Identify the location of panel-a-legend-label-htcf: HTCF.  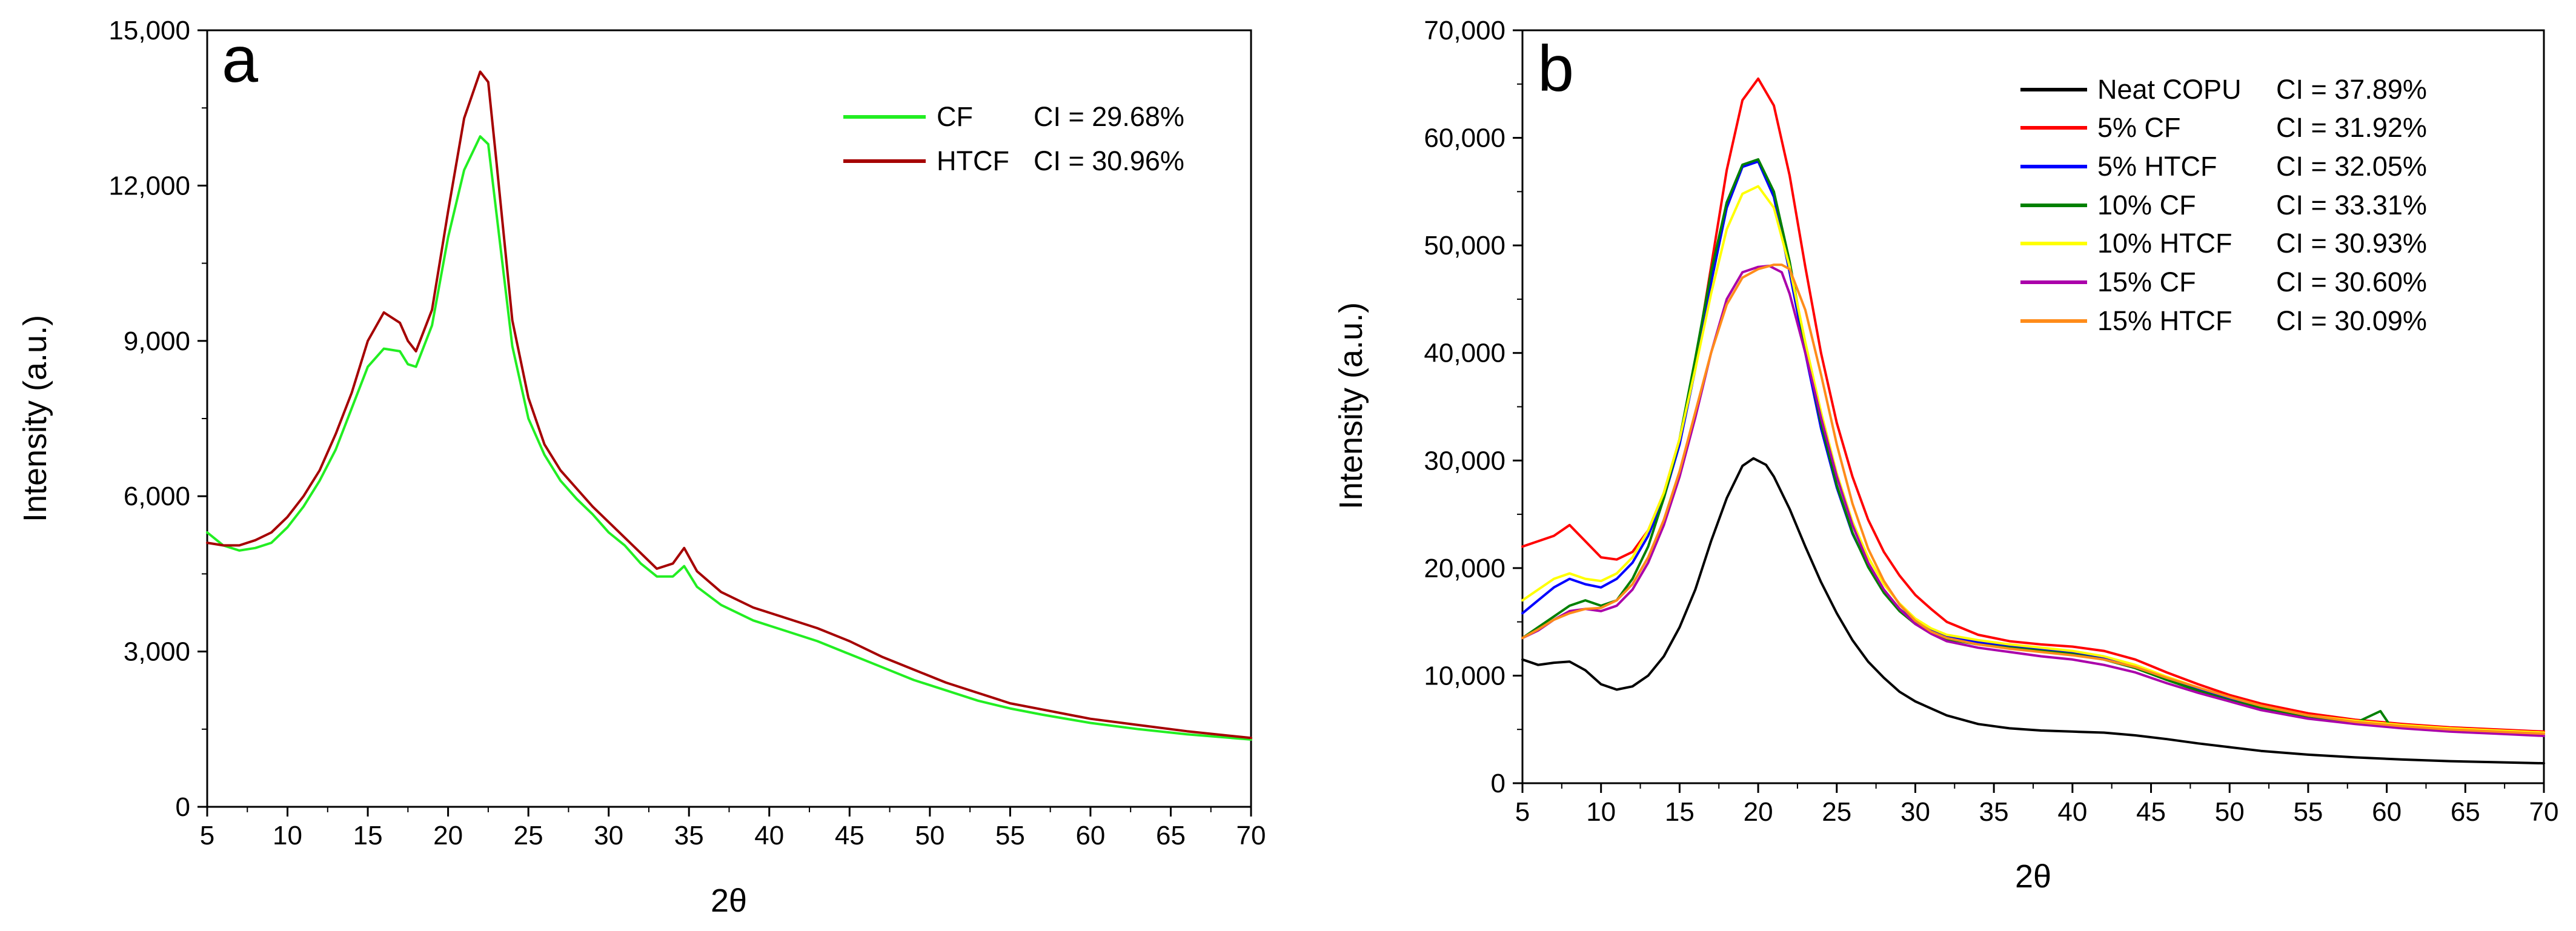
(973, 160).